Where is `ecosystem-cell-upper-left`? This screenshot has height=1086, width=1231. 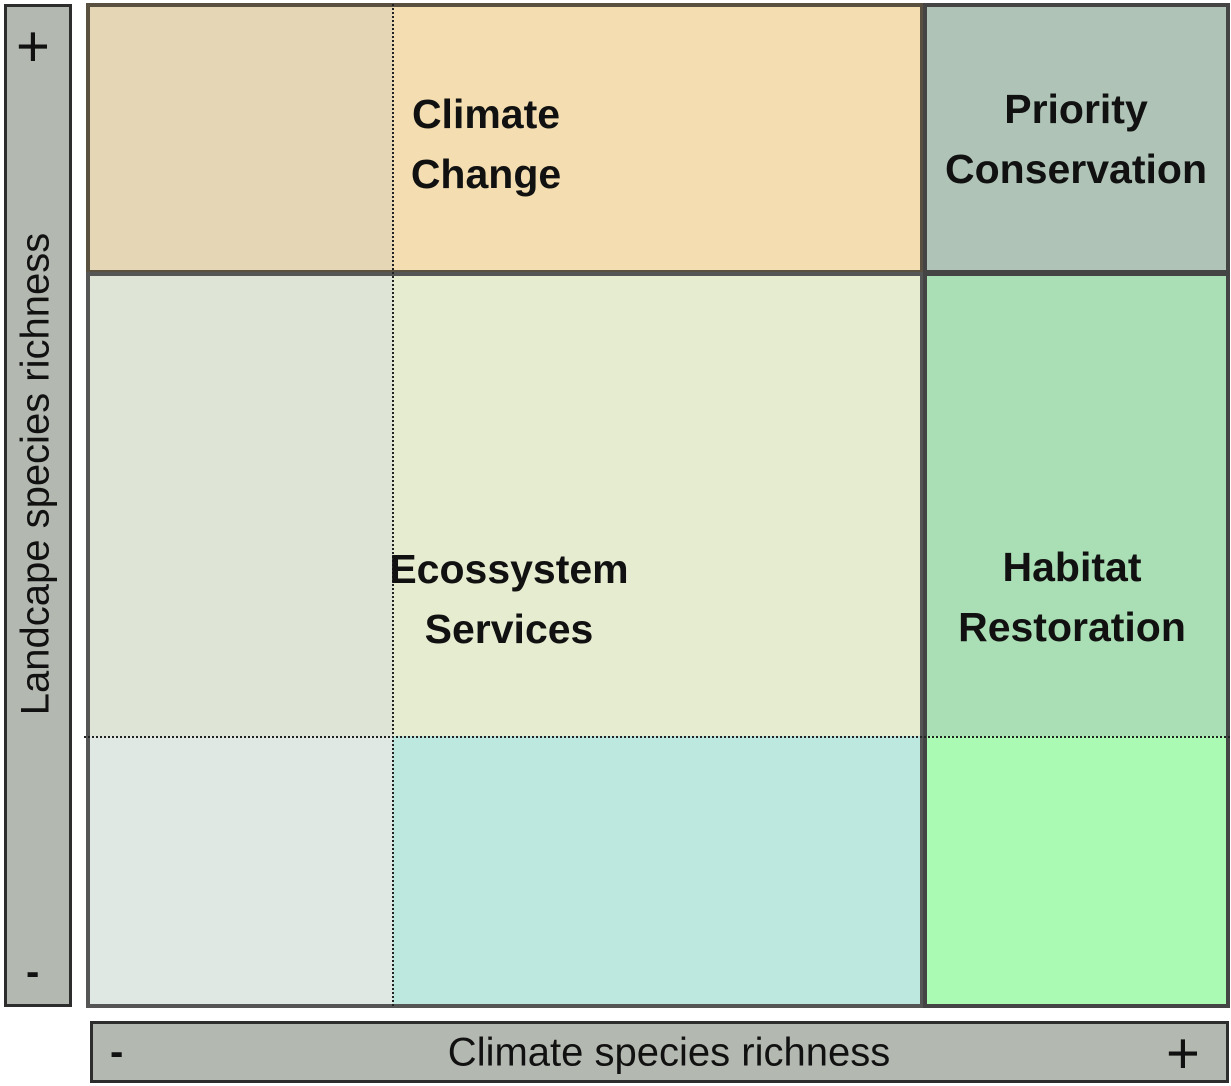
ecosystem-cell-upper-left is located at coordinates (240, 505).